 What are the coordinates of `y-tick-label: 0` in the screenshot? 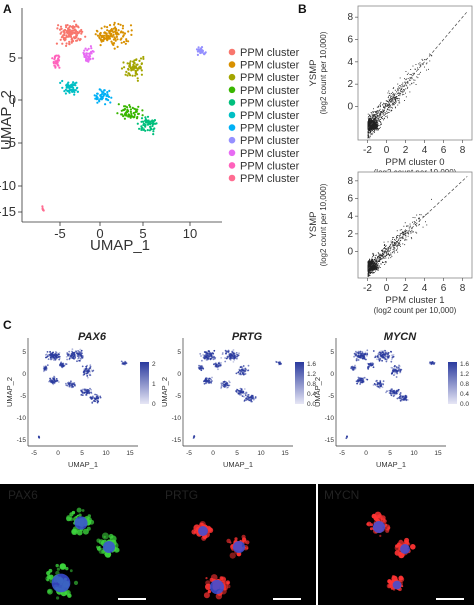 It's located at (350, 107).